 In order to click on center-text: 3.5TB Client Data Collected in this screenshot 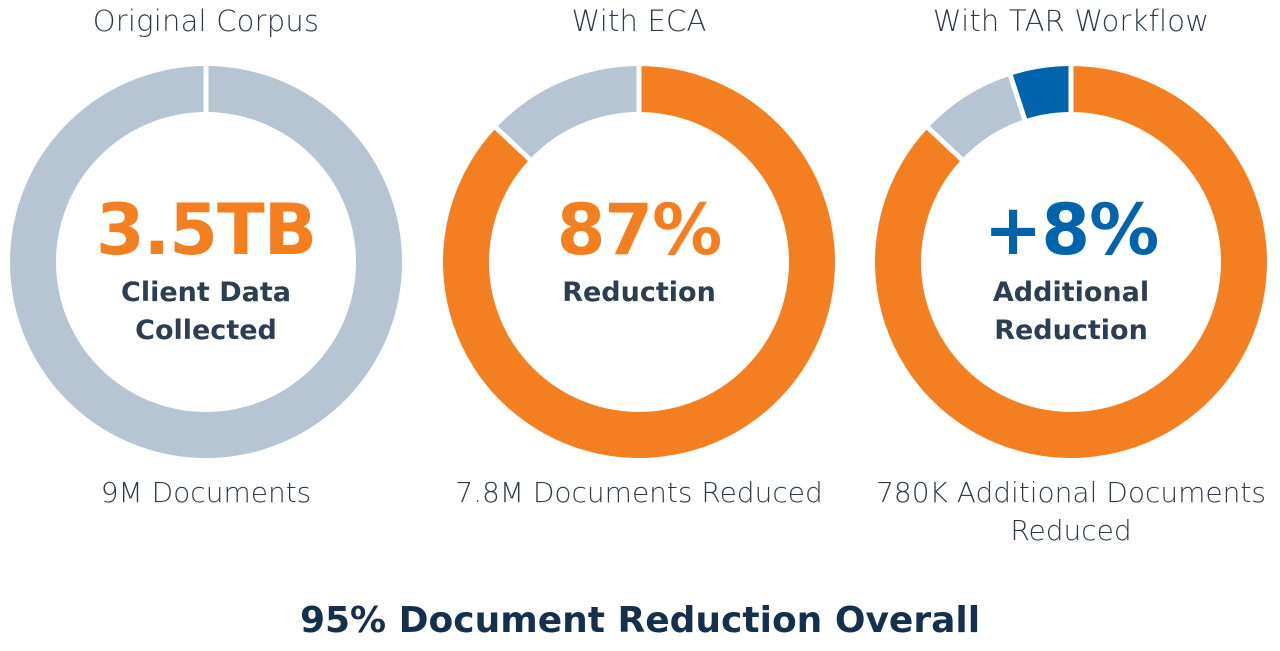, I will do `click(206, 270)`.